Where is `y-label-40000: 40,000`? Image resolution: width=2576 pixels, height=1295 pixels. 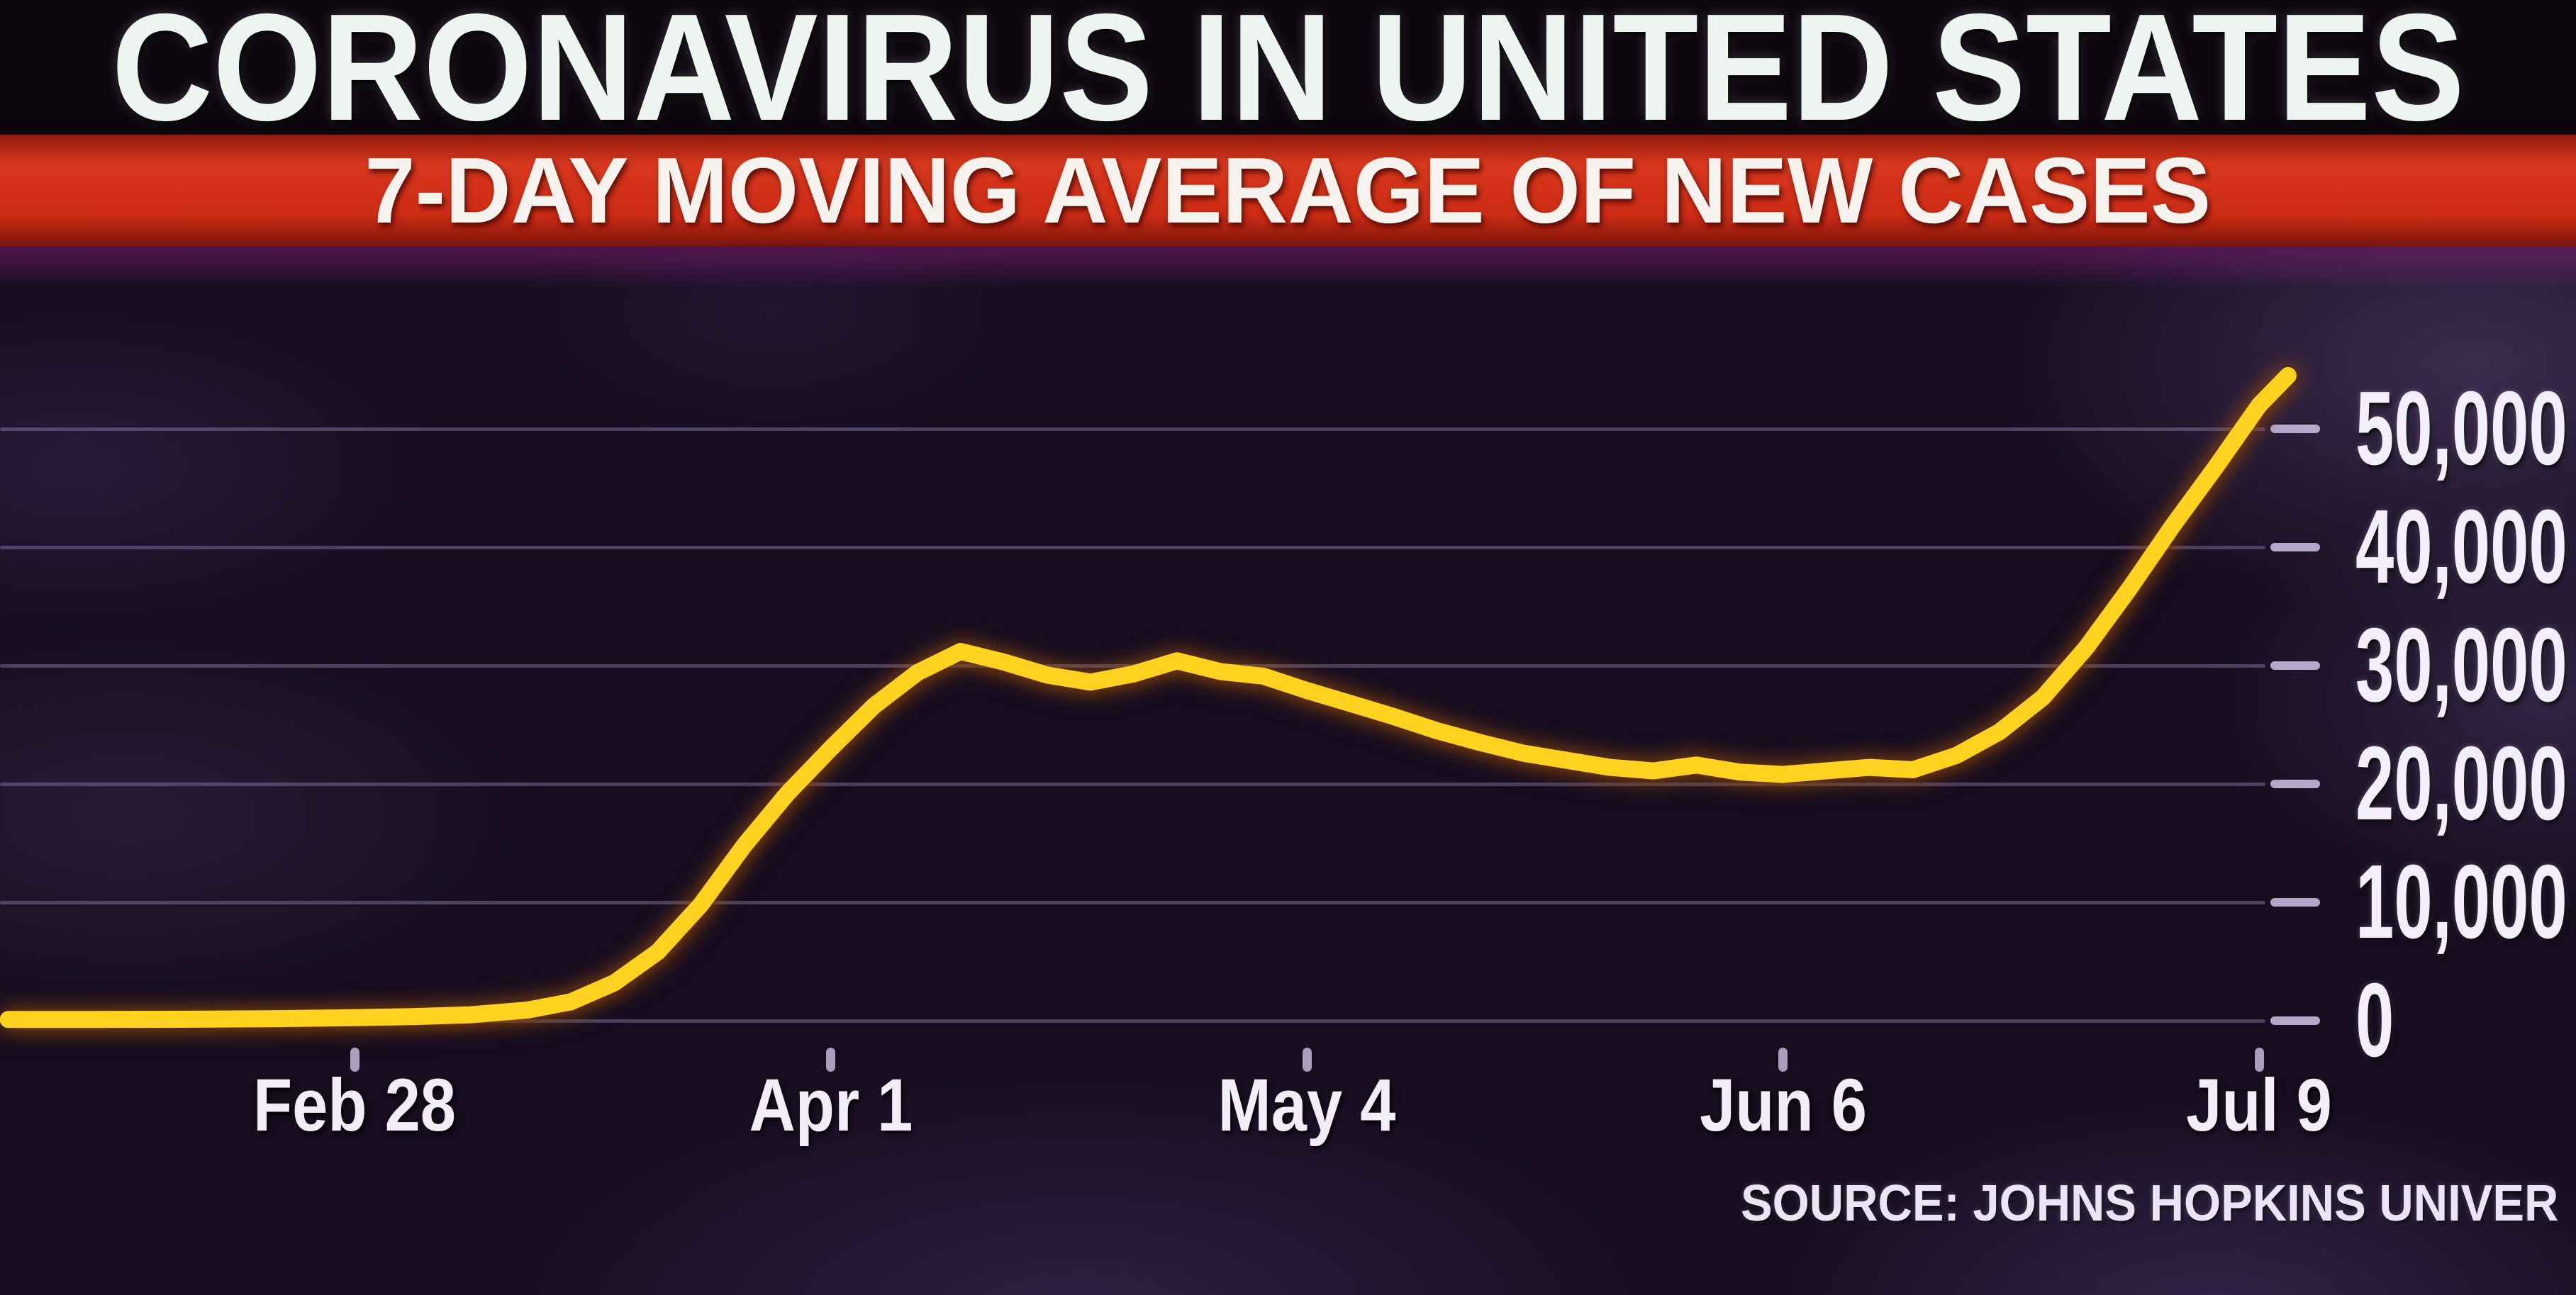 y-label-40000: 40,000 is located at coordinates (2461, 546).